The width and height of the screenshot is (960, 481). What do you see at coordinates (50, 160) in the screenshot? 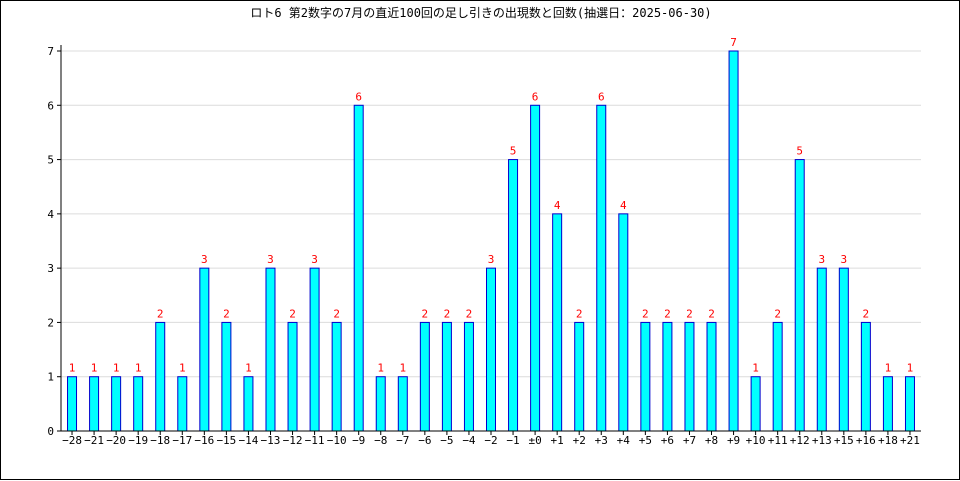
I see `y-tick-label: 5` at bounding box center [50, 160].